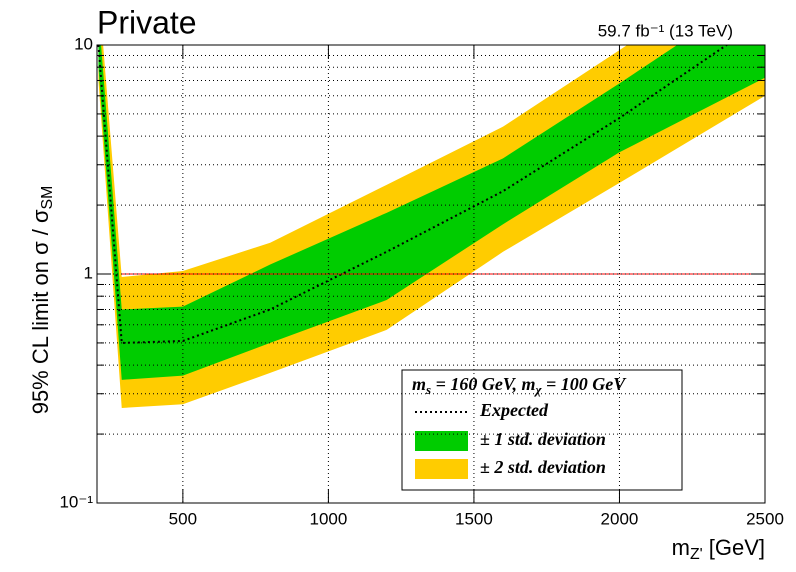 This screenshot has width=796, height=572. What do you see at coordinates (483, 384) in the screenshot?
I see `label-part: = 160 GeV, m` at bounding box center [483, 384].